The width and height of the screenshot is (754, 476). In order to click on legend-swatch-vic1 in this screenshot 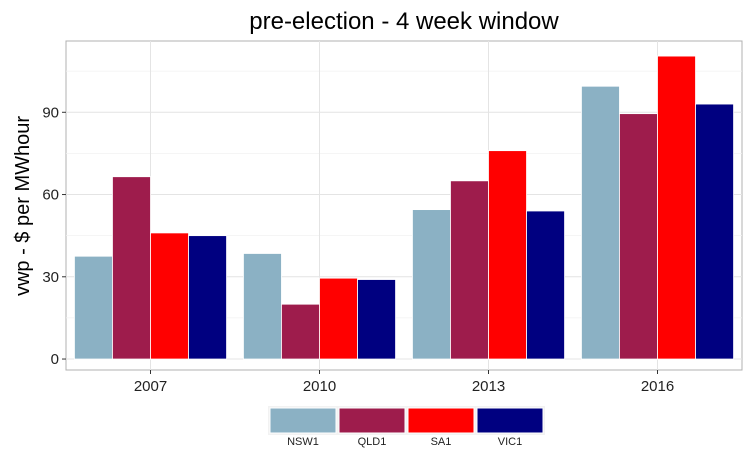, I will do `click(510, 420)`.